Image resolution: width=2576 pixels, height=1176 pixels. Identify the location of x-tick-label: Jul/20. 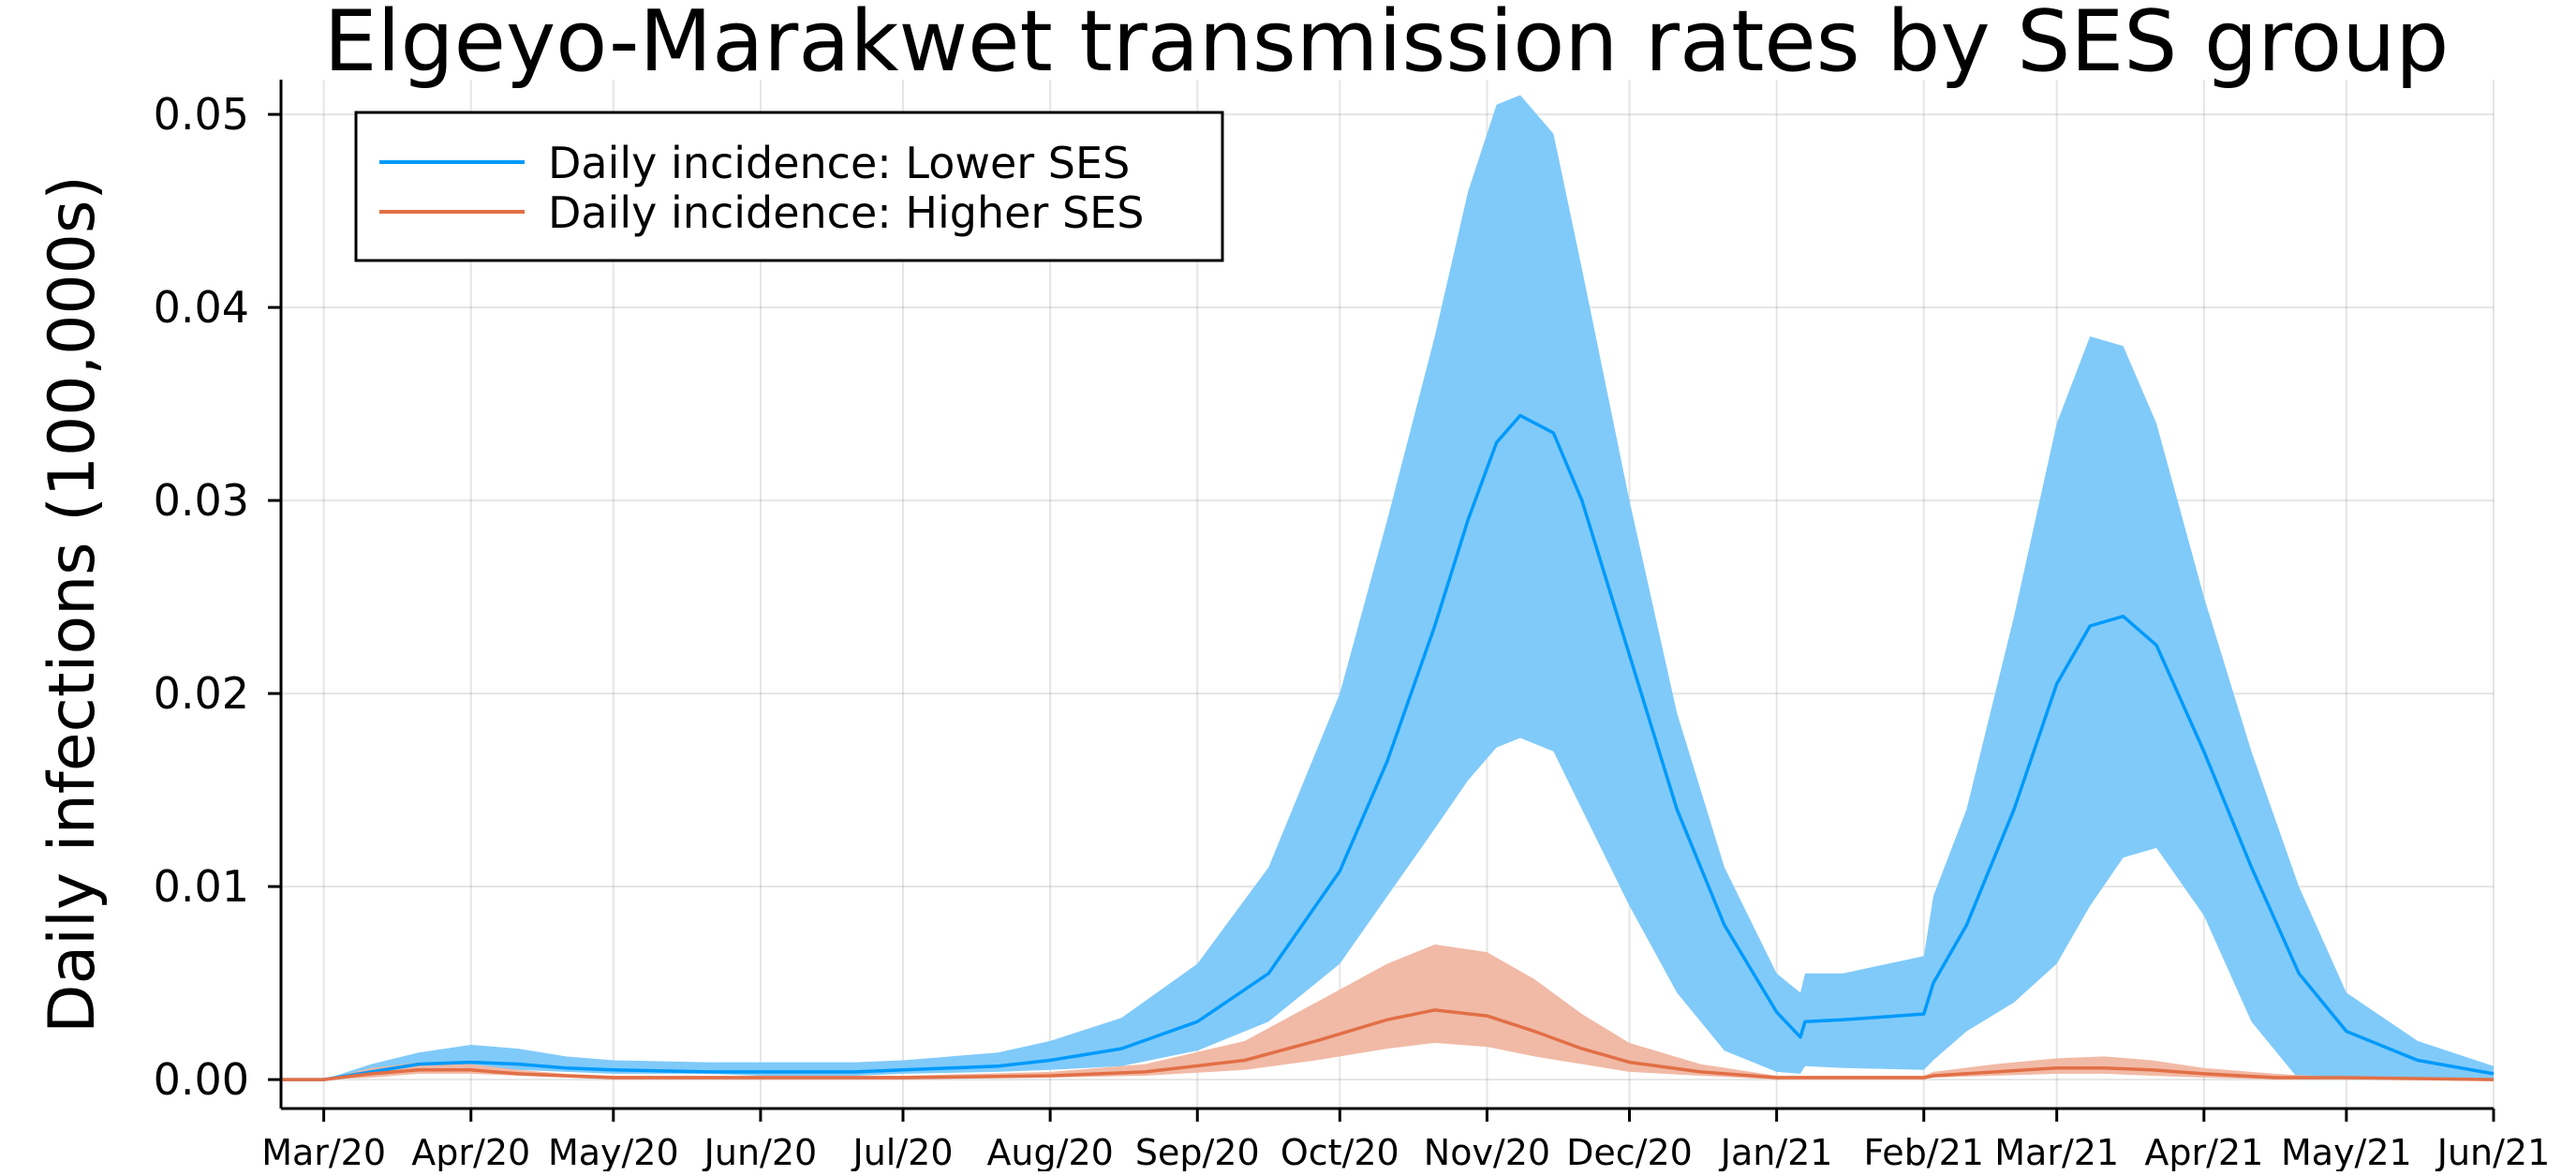
(902, 1151).